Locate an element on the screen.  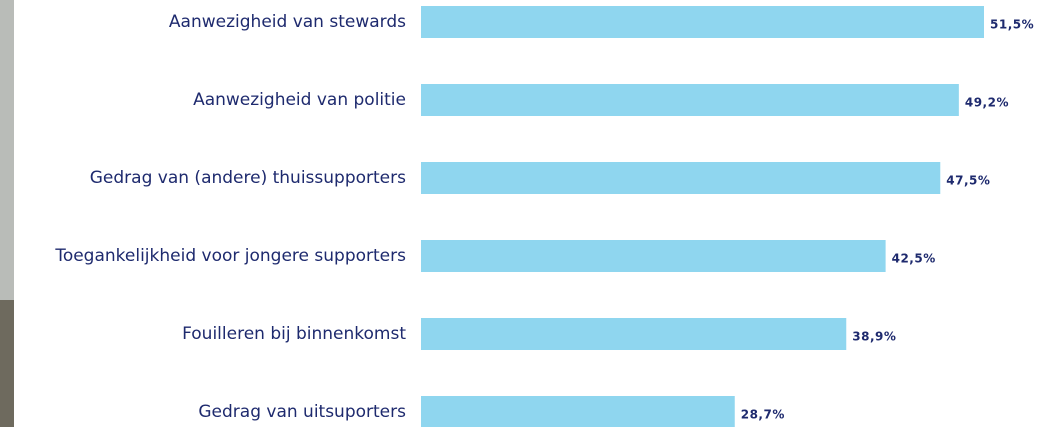
category-label: Aanwezigheid van politie is located at coordinates (299, 100).